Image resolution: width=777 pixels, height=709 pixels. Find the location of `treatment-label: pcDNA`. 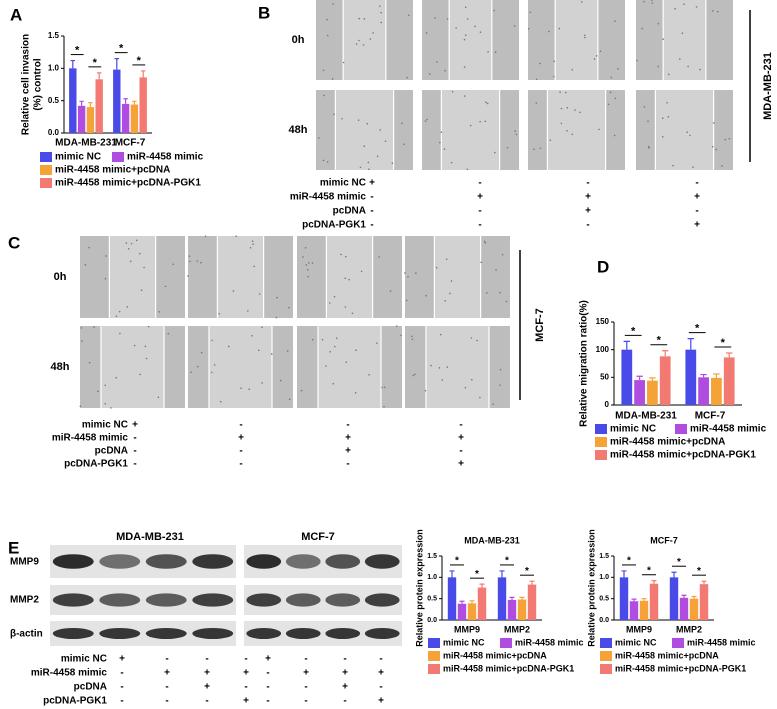

treatment-label: pcDNA is located at coordinates (349, 211).